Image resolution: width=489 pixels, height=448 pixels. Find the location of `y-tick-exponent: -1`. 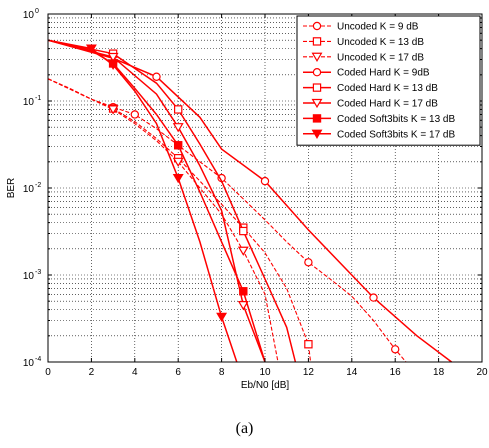

y-tick-exponent: -1 is located at coordinates (38, 98).